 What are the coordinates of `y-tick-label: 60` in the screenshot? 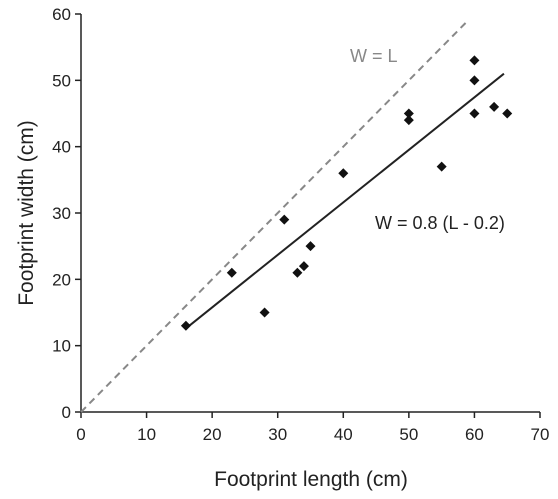 It's located at (61, 14).